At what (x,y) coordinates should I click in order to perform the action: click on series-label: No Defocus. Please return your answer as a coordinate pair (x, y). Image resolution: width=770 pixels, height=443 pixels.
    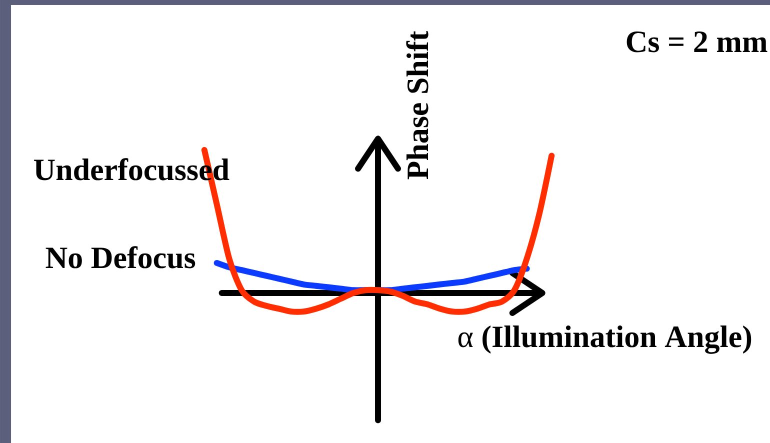
    Looking at the image, I should click on (121, 257).